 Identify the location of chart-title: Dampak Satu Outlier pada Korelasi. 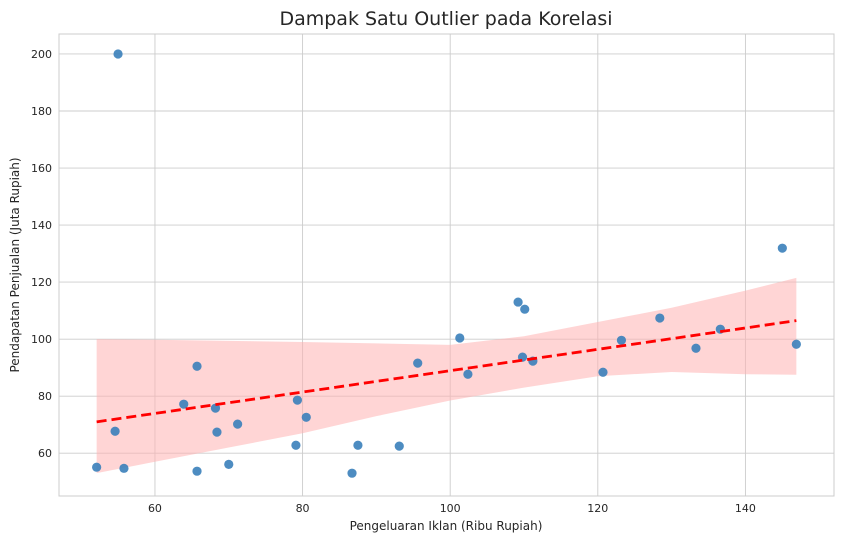
(445, 19).